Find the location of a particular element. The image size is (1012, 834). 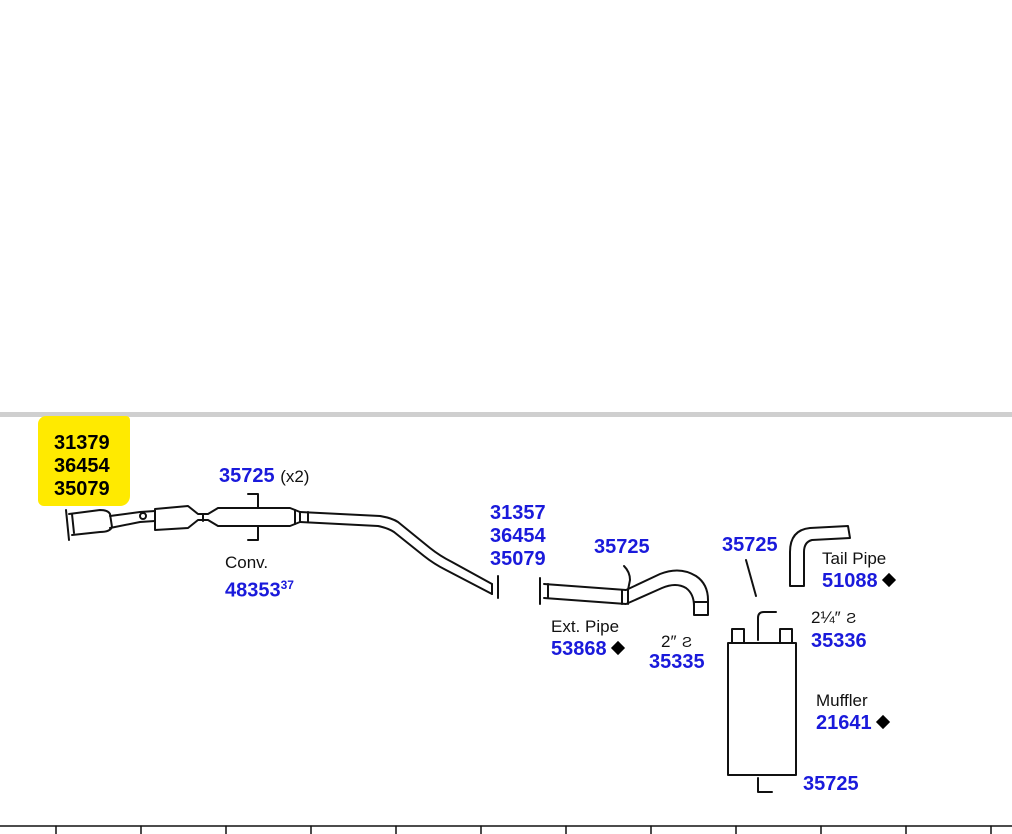

section-divider is located at coordinates (506, 414).